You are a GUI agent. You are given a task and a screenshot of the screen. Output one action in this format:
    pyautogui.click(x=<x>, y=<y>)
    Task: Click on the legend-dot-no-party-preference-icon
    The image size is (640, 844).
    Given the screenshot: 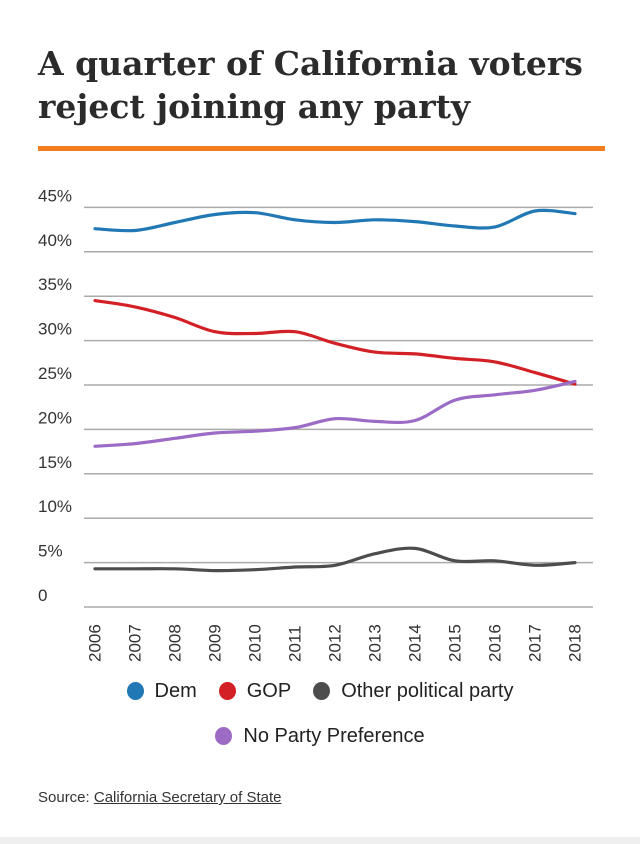 What is the action you would take?
    pyautogui.click(x=224, y=736)
    